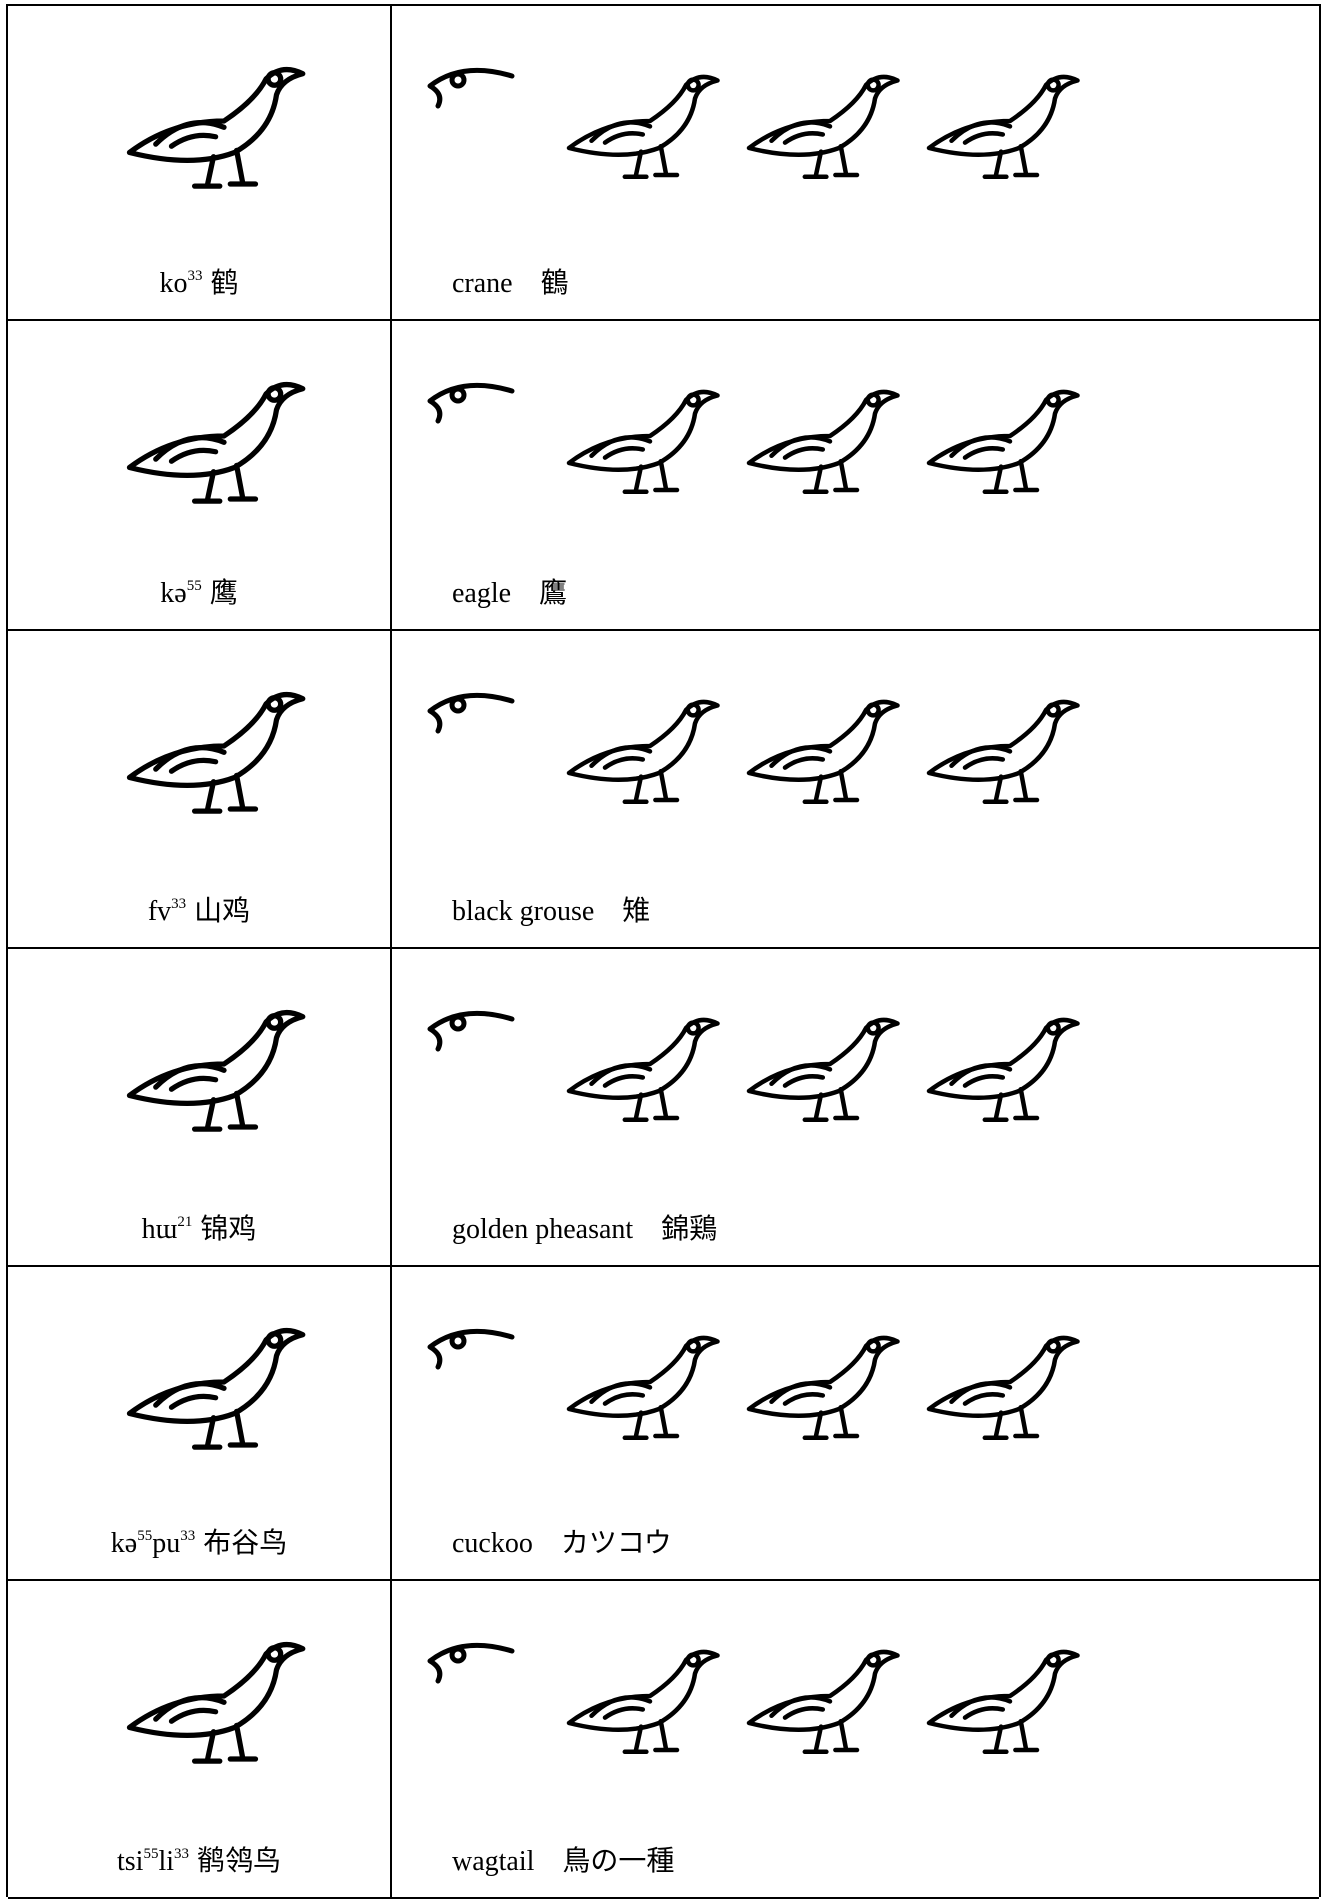 Image resolution: width=1338 pixels, height=1899 pixels. What do you see at coordinates (553, 593) in the screenshot?
I see `japanese-name: 鷹` at bounding box center [553, 593].